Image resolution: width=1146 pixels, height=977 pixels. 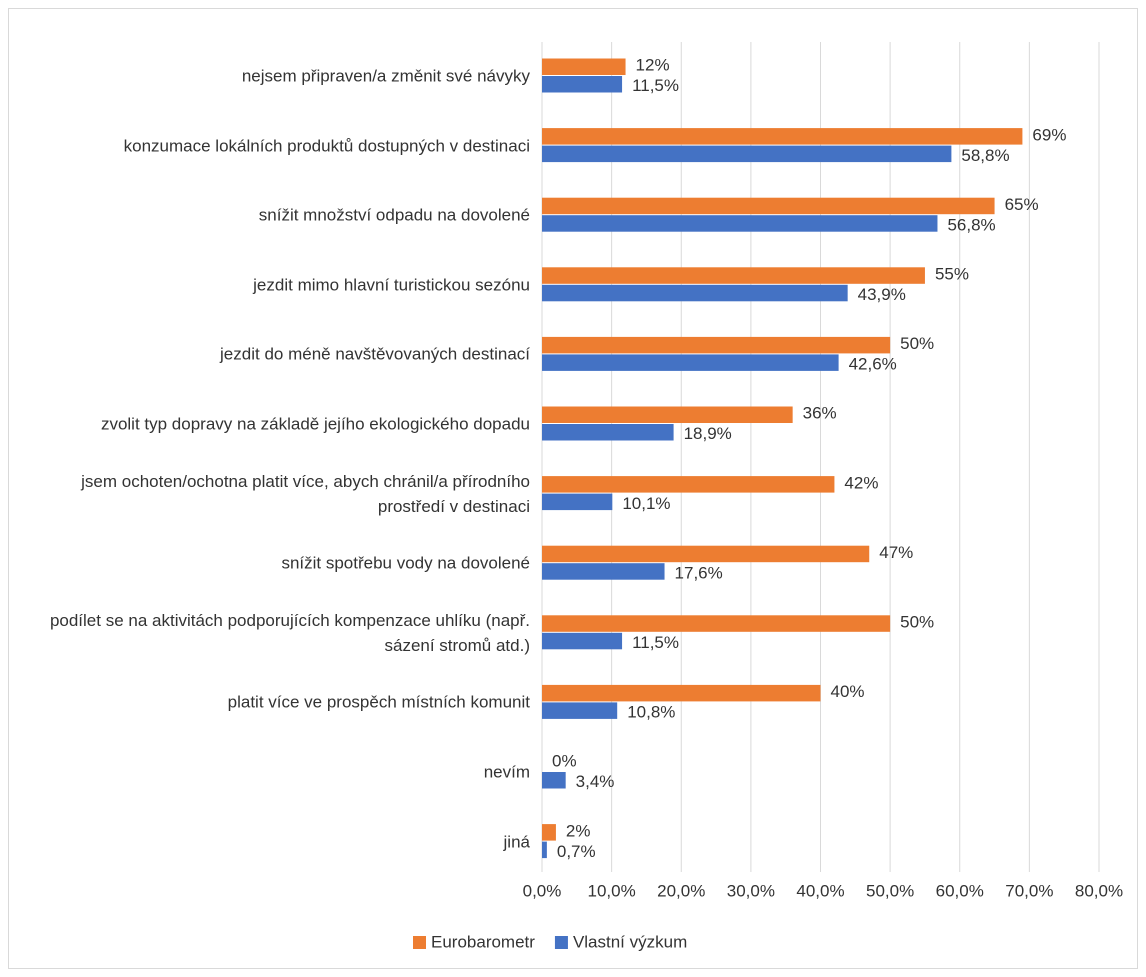 I want to click on x-tick-label: 40,0%, so click(x=820, y=890).